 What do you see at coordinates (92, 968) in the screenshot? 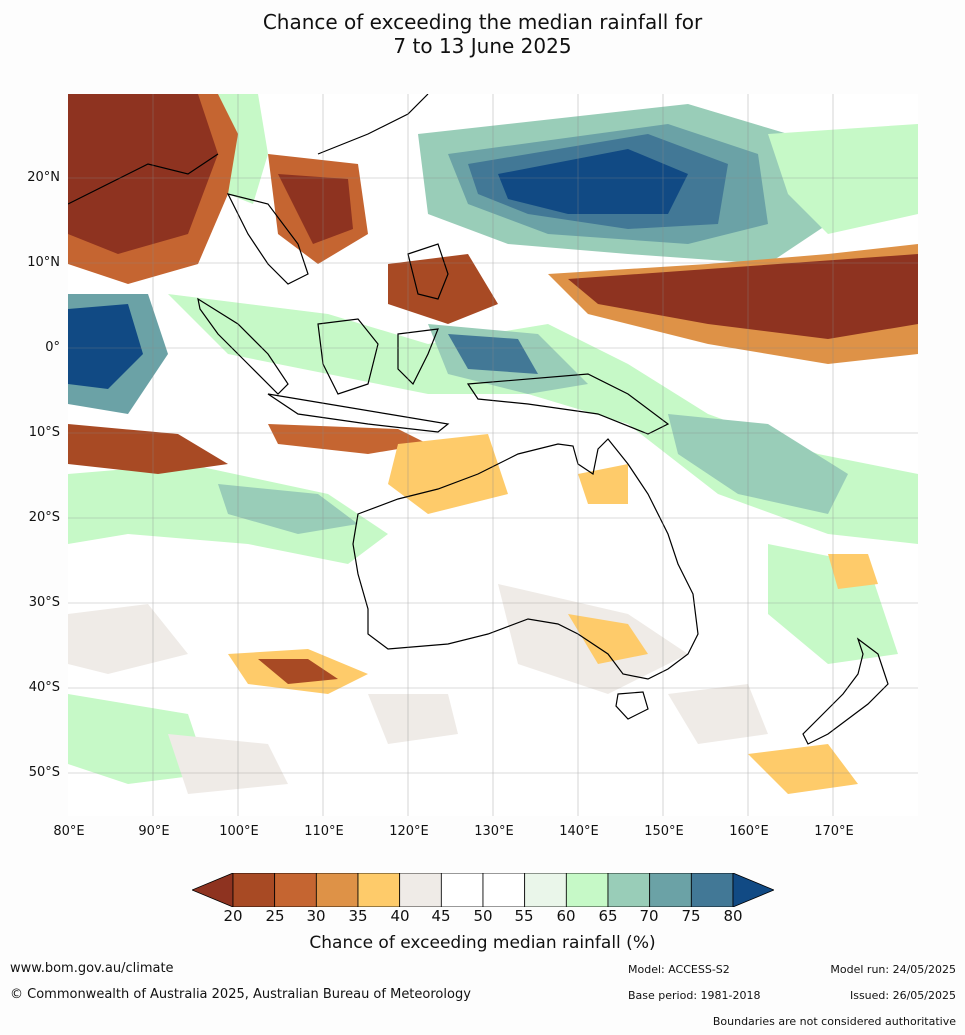
I see `footer-website: www.bom.gov.au/climate` at bounding box center [92, 968].